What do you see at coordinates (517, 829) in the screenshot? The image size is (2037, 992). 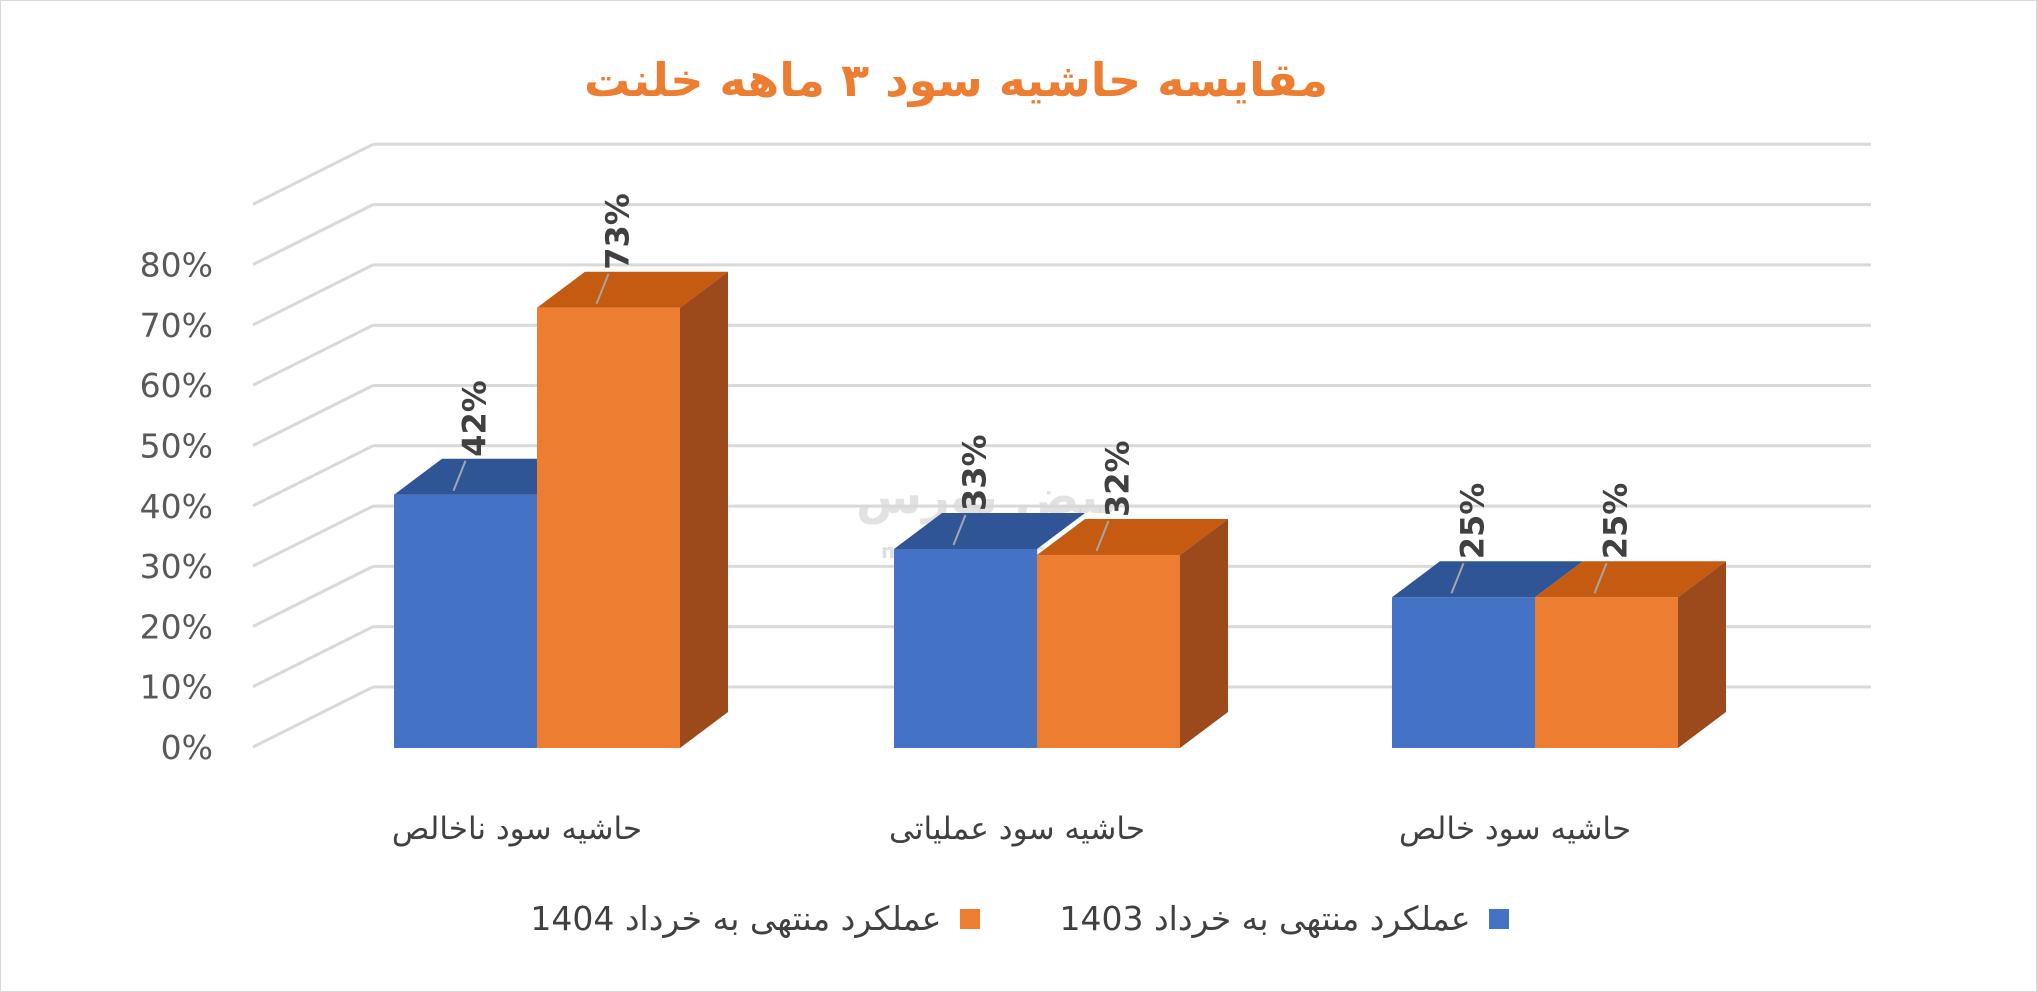 I see `category-label: حاشیه سود ناخالص` at bounding box center [517, 829].